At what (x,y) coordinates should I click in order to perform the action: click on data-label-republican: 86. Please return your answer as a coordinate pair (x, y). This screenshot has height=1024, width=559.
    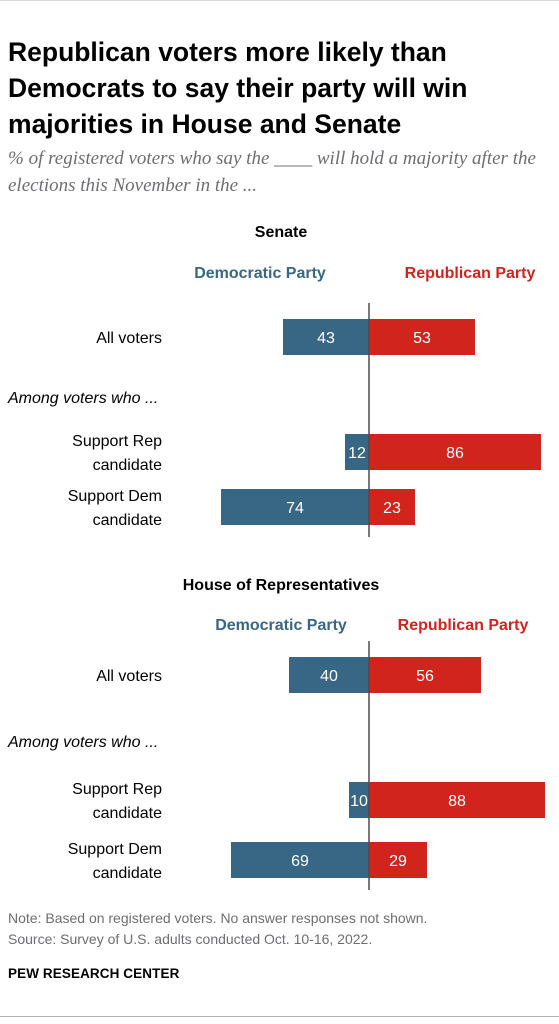
    Looking at the image, I should click on (455, 453).